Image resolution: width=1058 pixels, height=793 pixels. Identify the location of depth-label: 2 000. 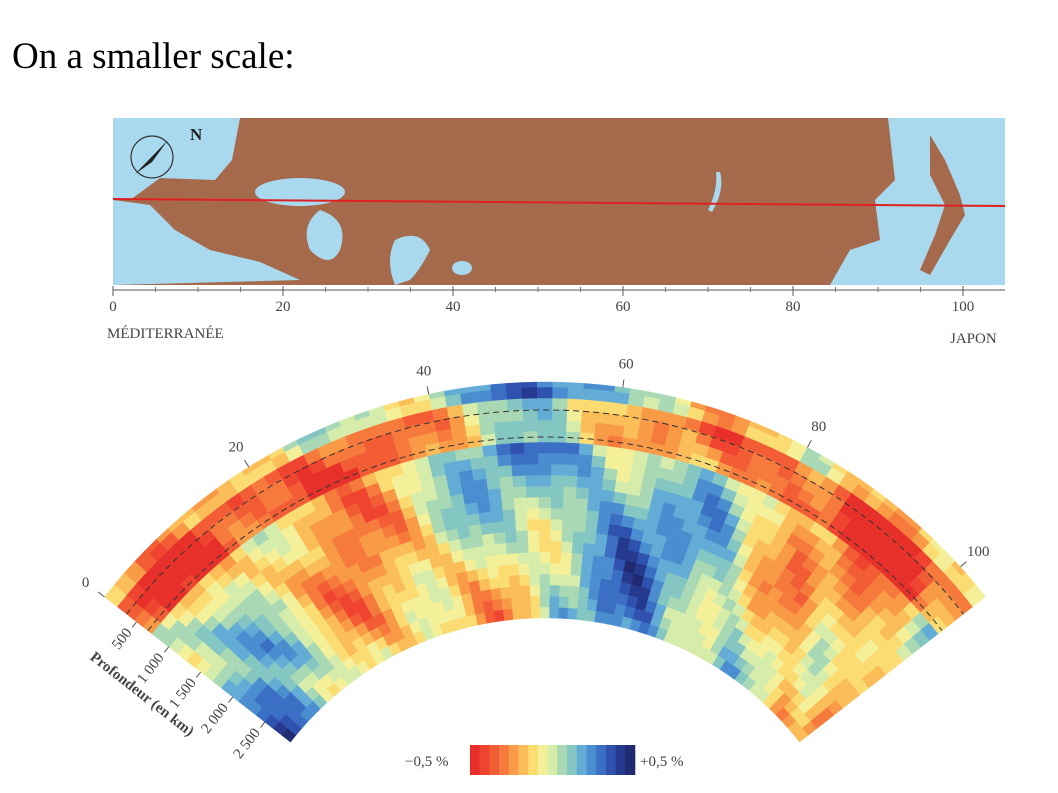
(214, 718).